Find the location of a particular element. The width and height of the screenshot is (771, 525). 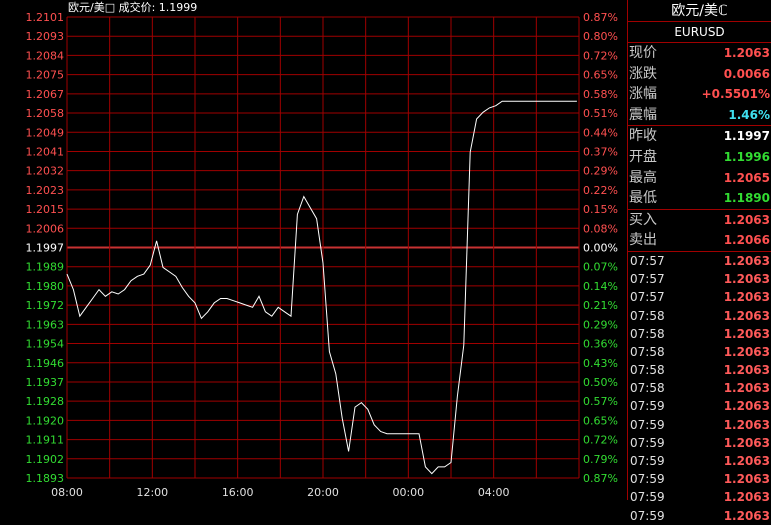

percent-tick-label: 0.72% is located at coordinates (600, 440).